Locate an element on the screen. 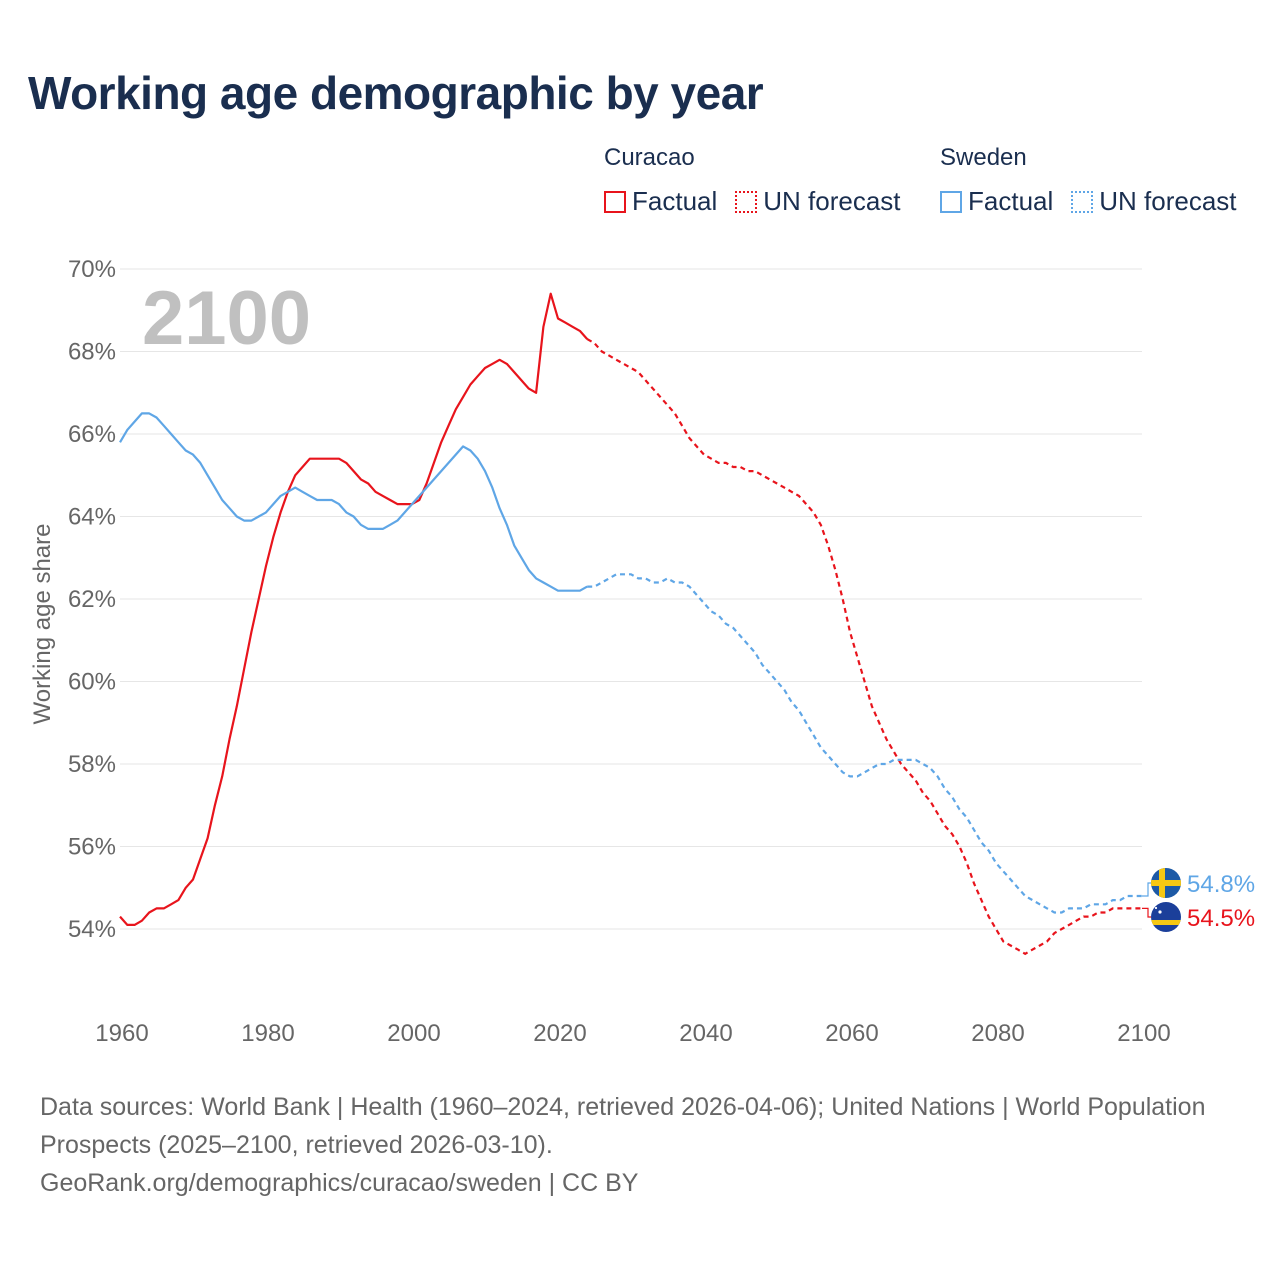  legend-sweden-factual: Factual is located at coordinates (996, 201).